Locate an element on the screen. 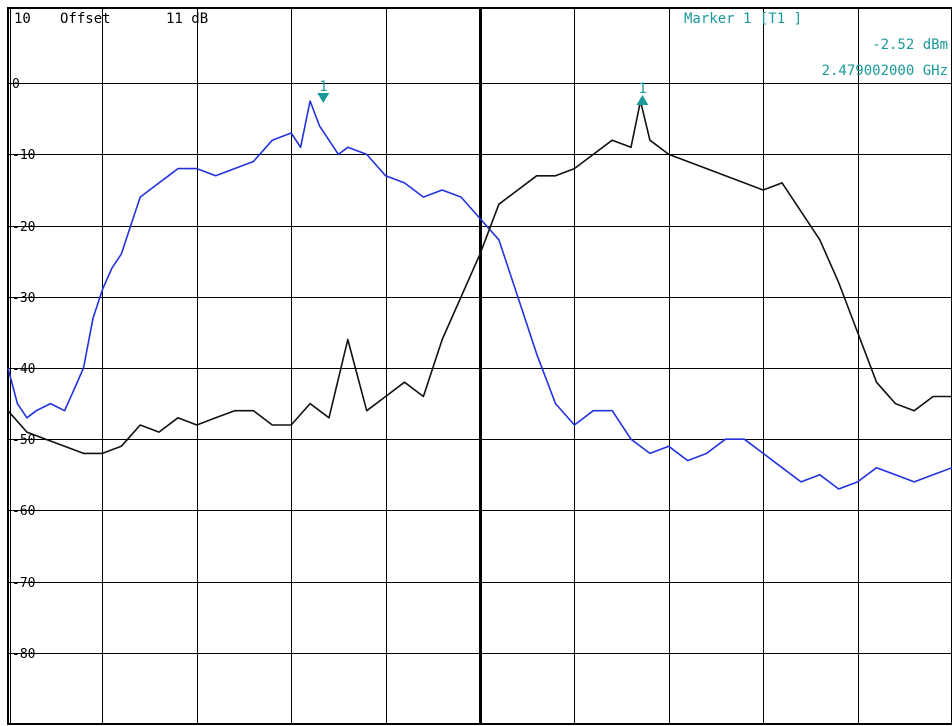 This screenshot has height=726, width=952. y-tick-label: -10 is located at coordinates (23, 155).